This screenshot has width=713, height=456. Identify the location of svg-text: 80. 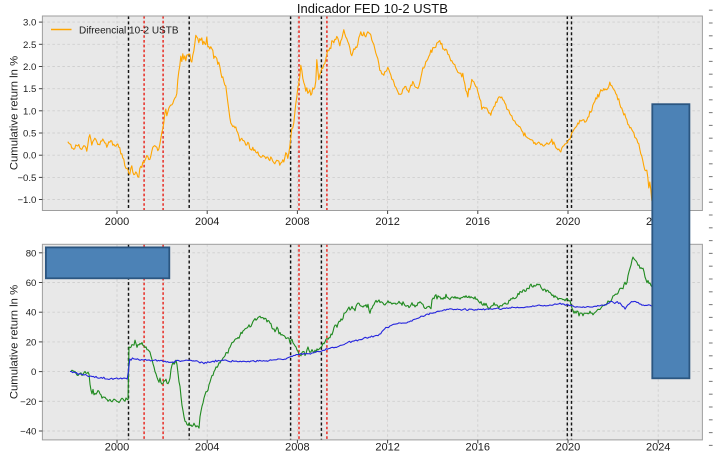
(31, 253).